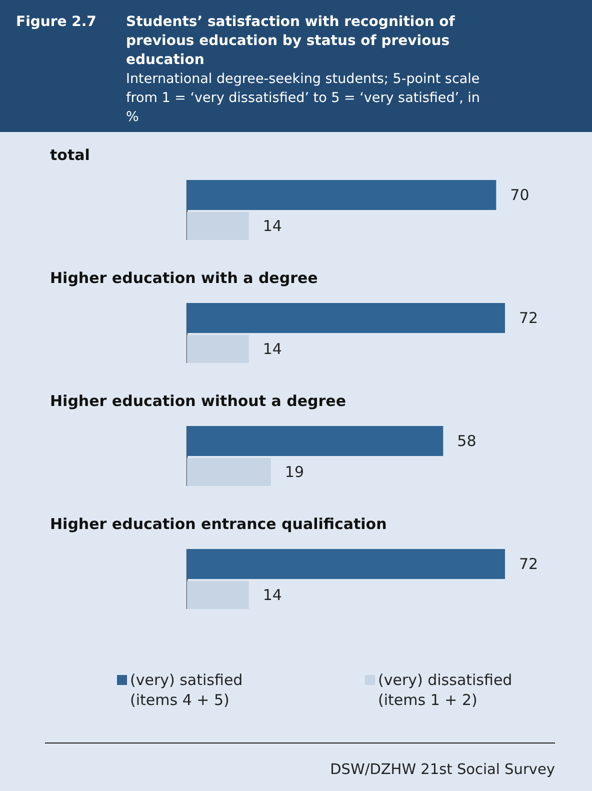 The height and width of the screenshot is (791, 592). Describe the element at coordinates (198, 401) in the screenshot. I see `y-tick-label: Higher education without a degree` at that location.